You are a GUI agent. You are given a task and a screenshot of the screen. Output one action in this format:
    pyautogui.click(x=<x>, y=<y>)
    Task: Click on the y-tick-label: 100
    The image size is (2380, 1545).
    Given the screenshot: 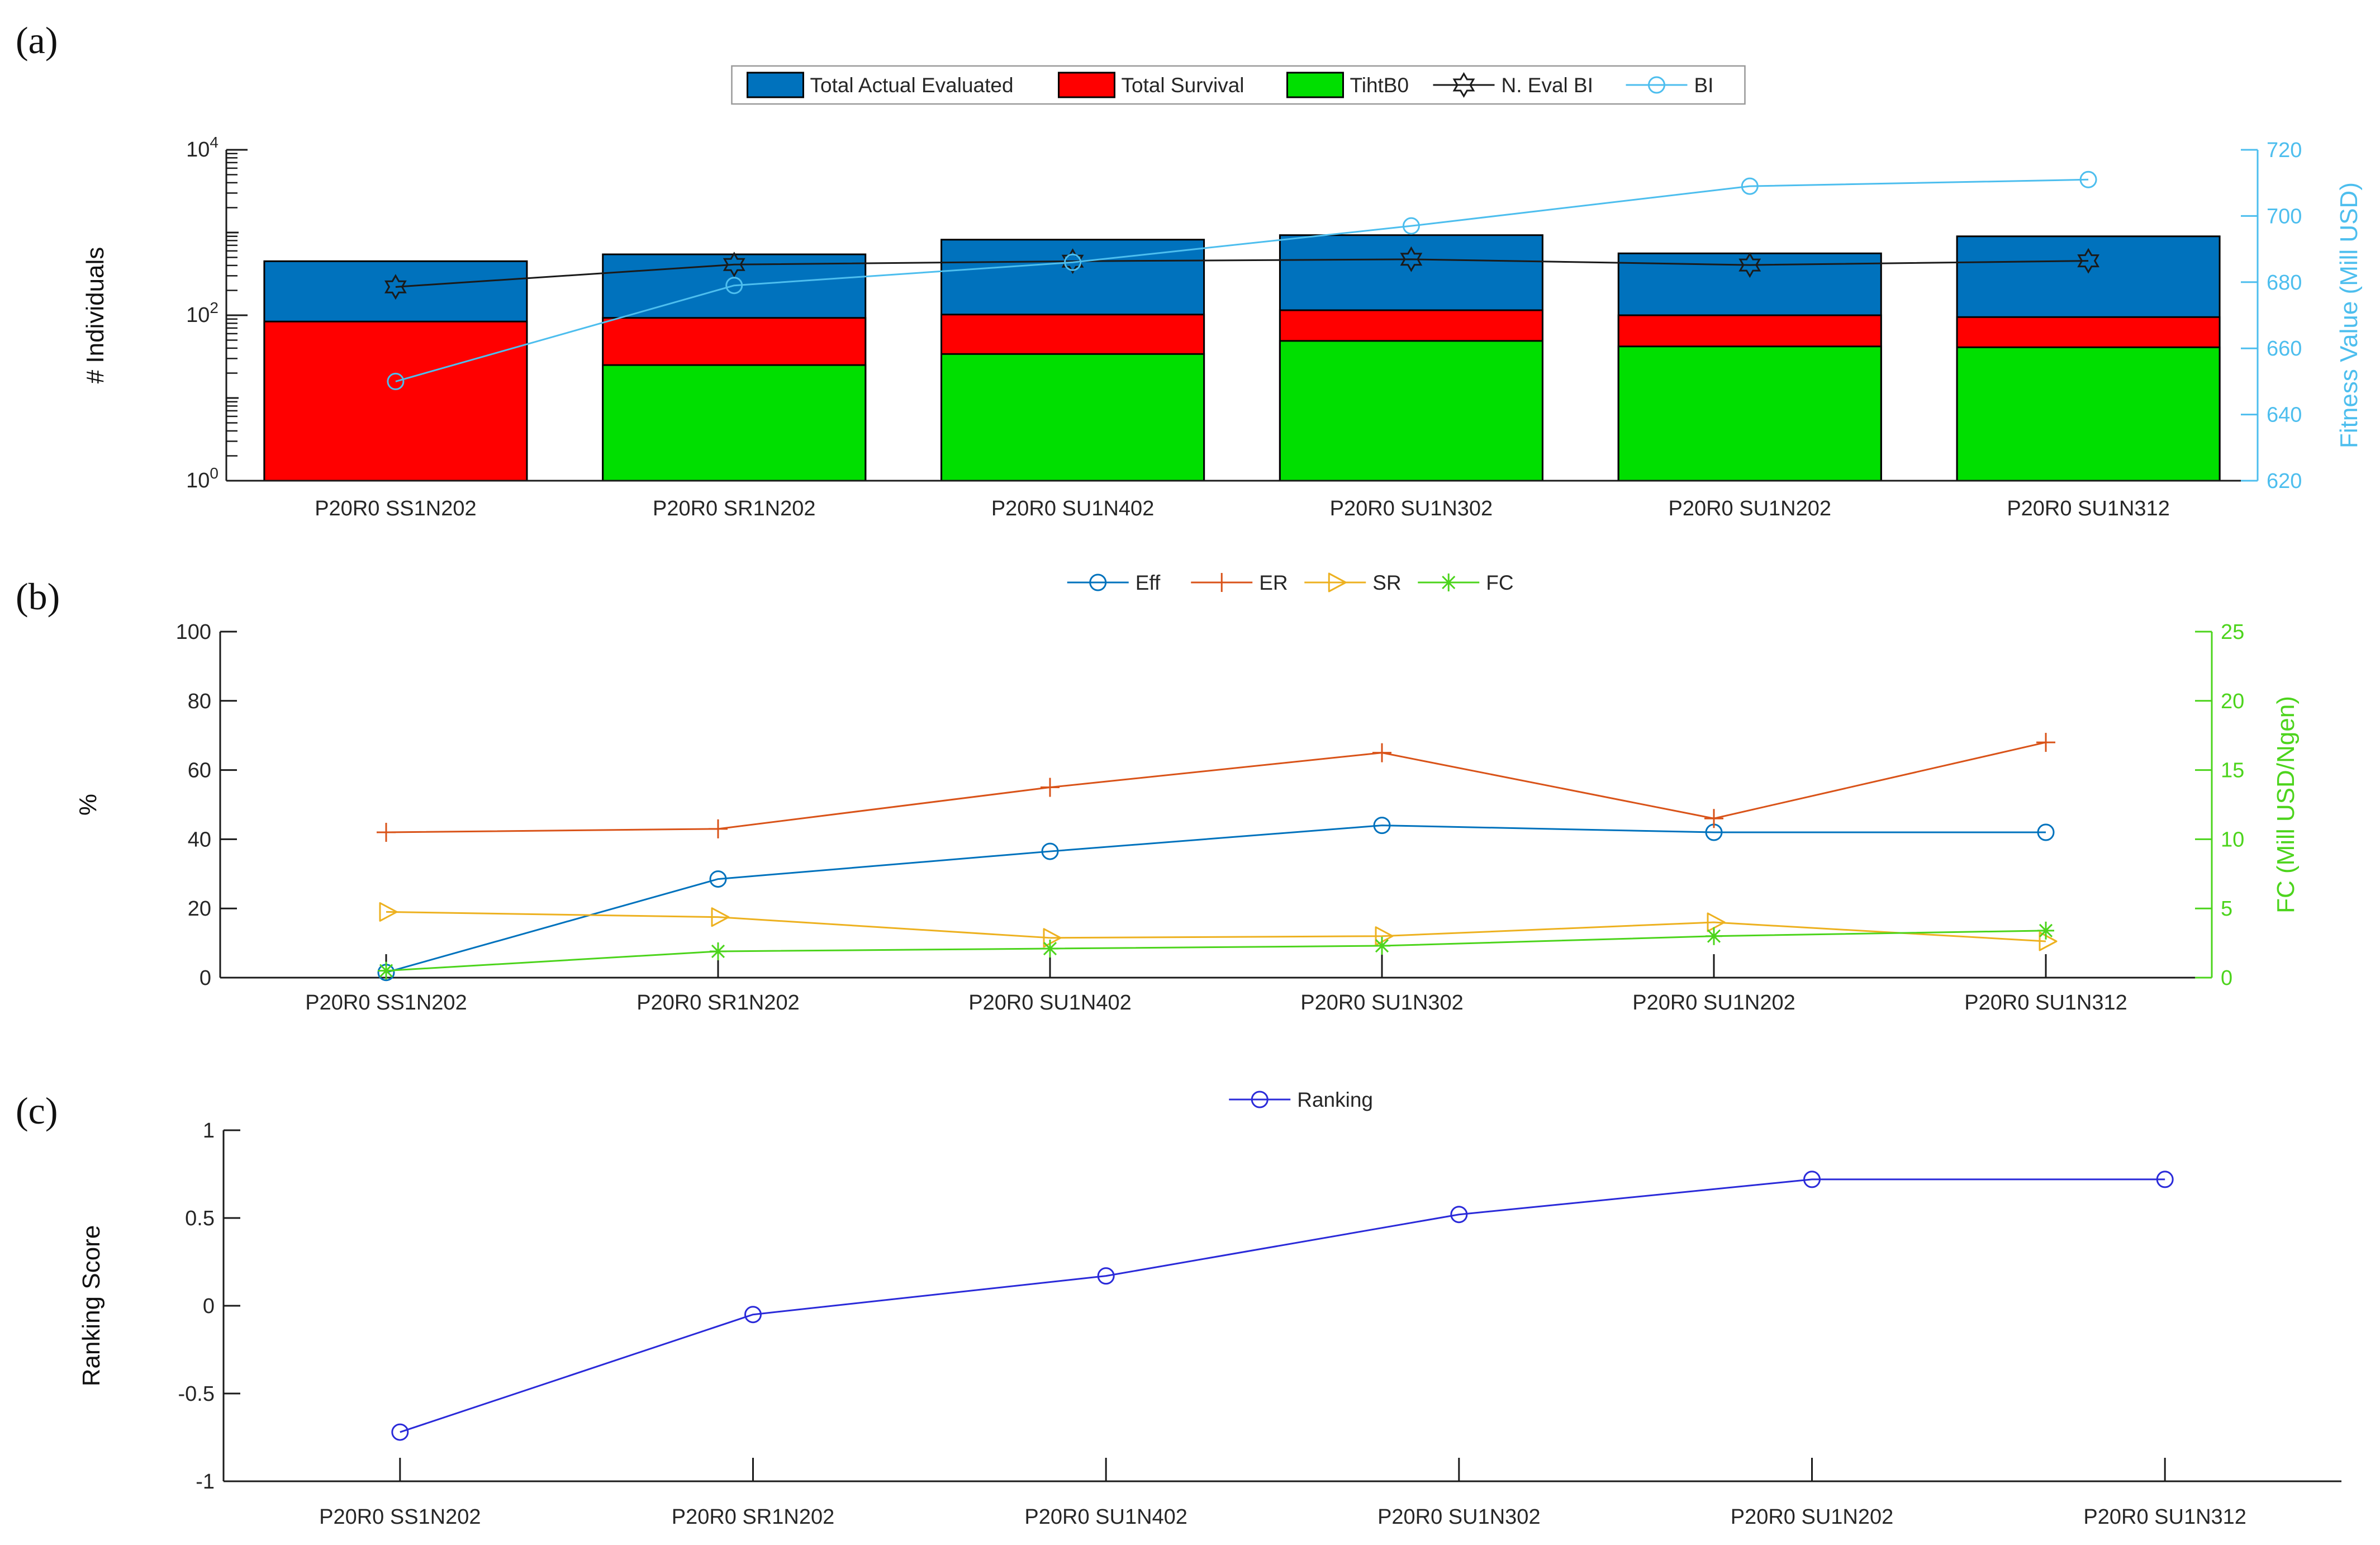 What is the action you would take?
    pyautogui.click(x=193, y=632)
    